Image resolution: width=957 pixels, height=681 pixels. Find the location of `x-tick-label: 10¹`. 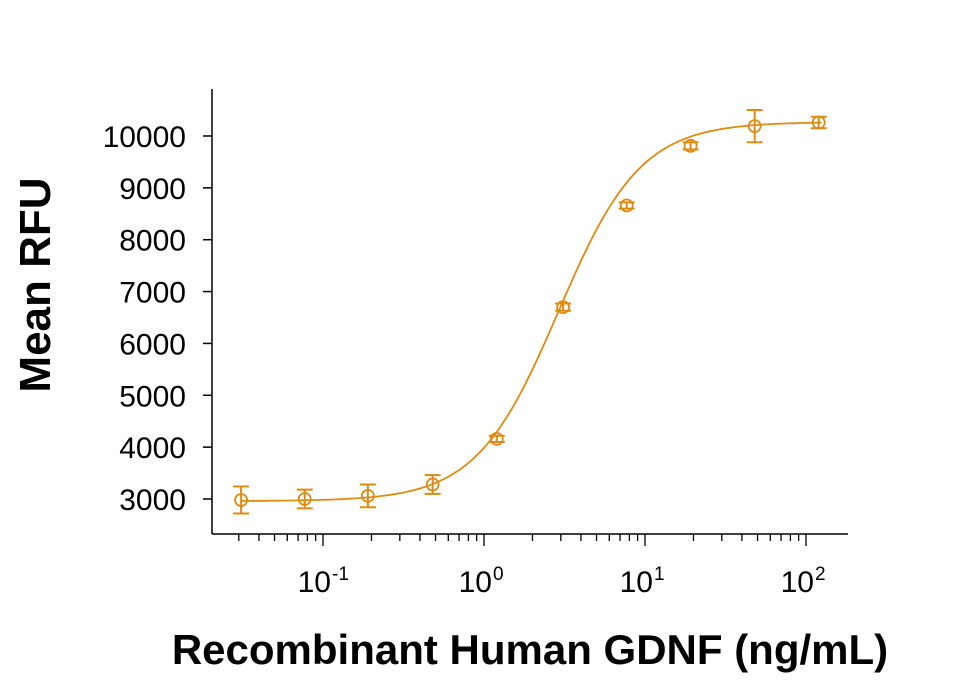

x-tick-label: 10¹ is located at coordinates (642, 581).